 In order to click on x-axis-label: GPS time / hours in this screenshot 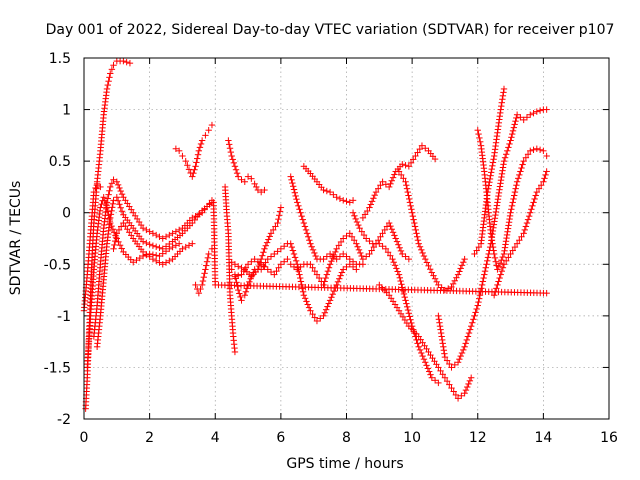, I will do `click(344, 464)`.